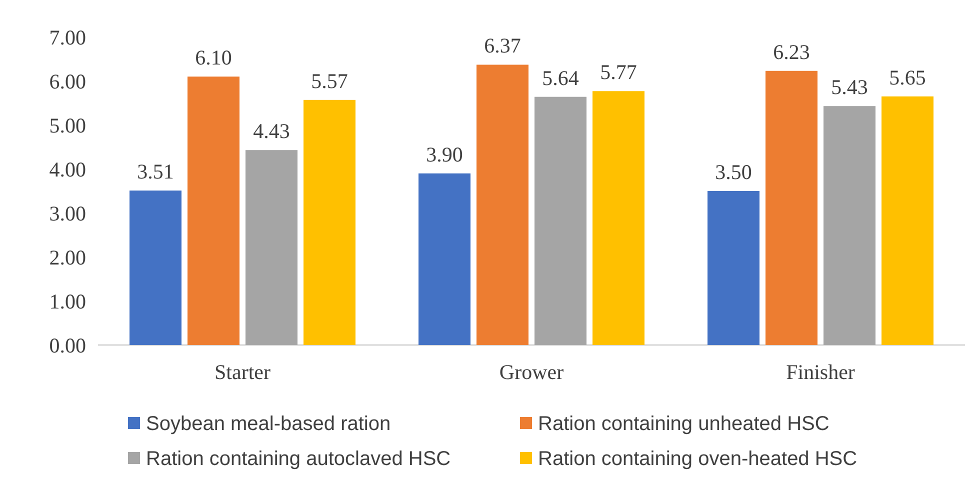  What do you see at coordinates (242, 372) in the screenshot?
I see `x-tick-label: Starter` at bounding box center [242, 372].